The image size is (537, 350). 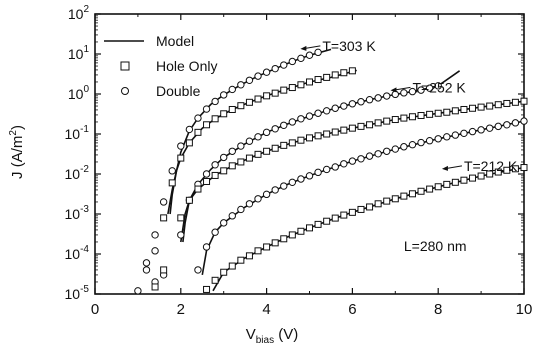 What do you see at coordinates (266, 309) in the screenshot?
I see `x-tick-label: 4` at bounding box center [266, 309].